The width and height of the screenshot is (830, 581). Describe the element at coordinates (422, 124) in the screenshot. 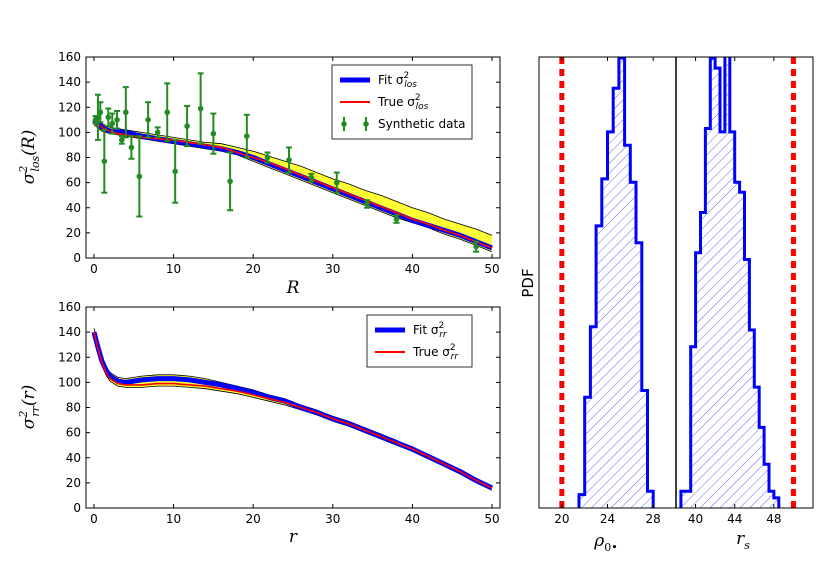

I see `legend-label: Synthetic data` at that location.